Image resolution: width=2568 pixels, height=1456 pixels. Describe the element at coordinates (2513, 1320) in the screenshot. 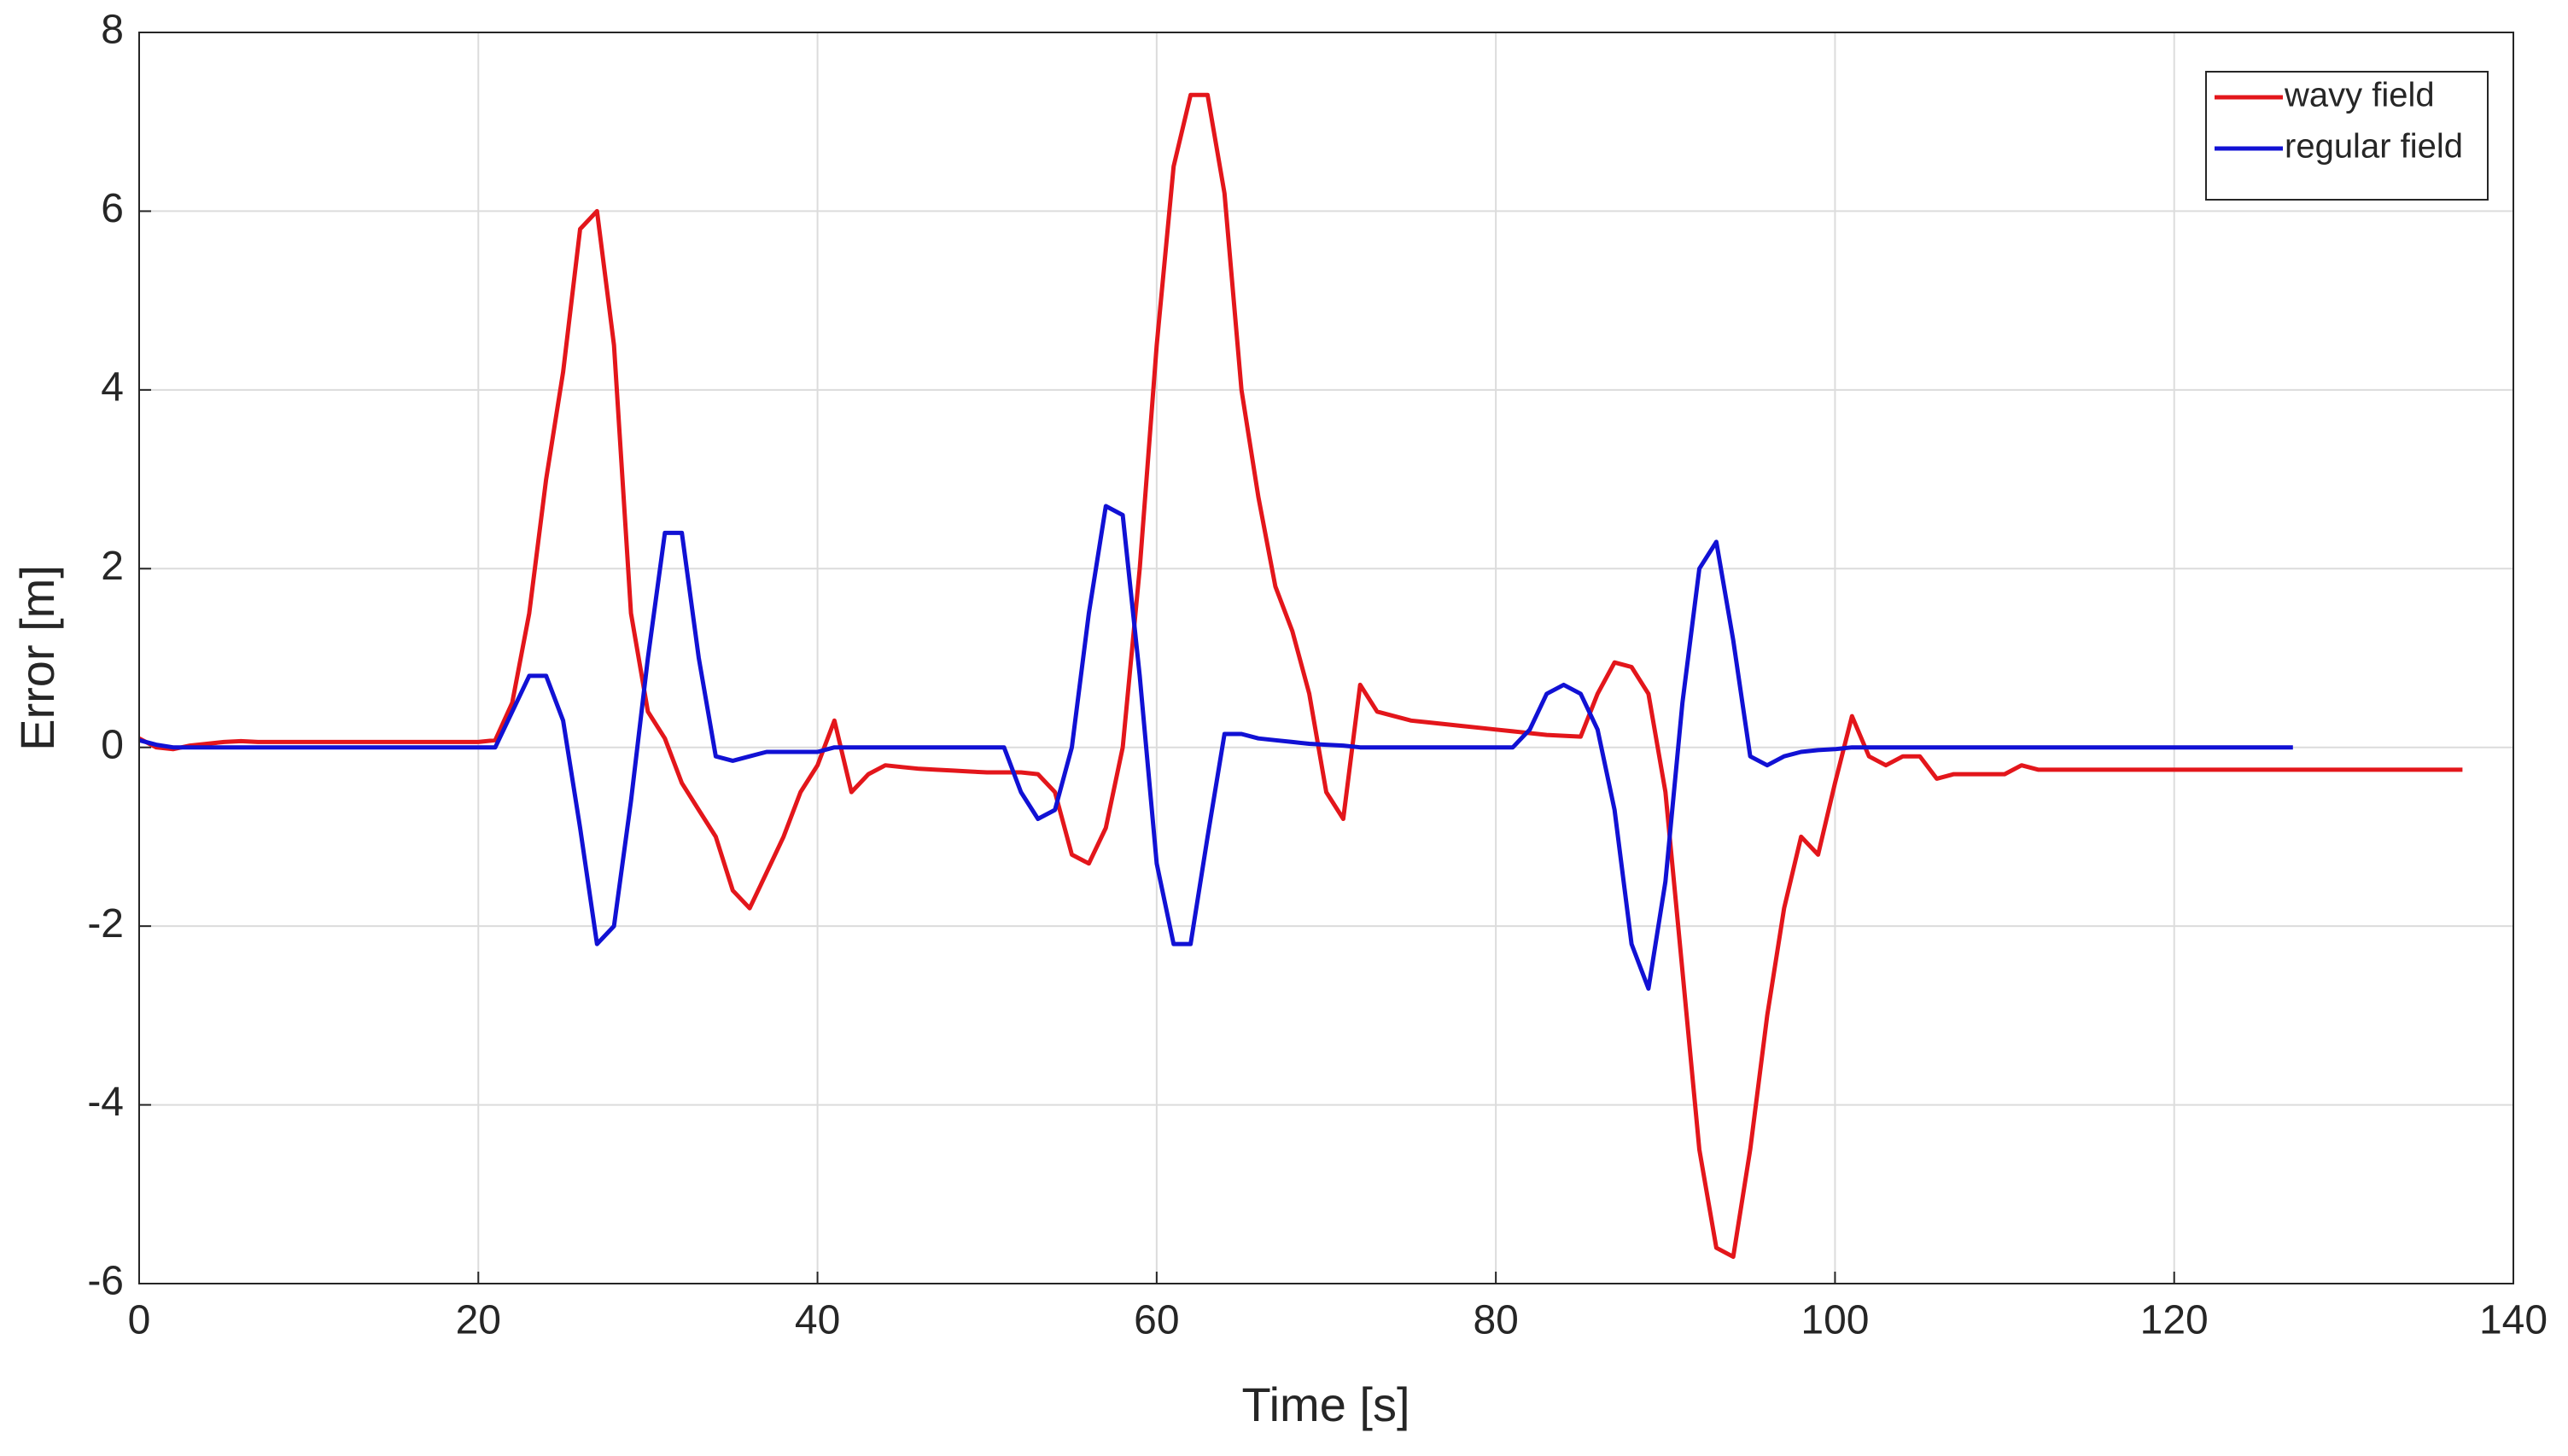

I see `x-tick-label: 140` at that location.